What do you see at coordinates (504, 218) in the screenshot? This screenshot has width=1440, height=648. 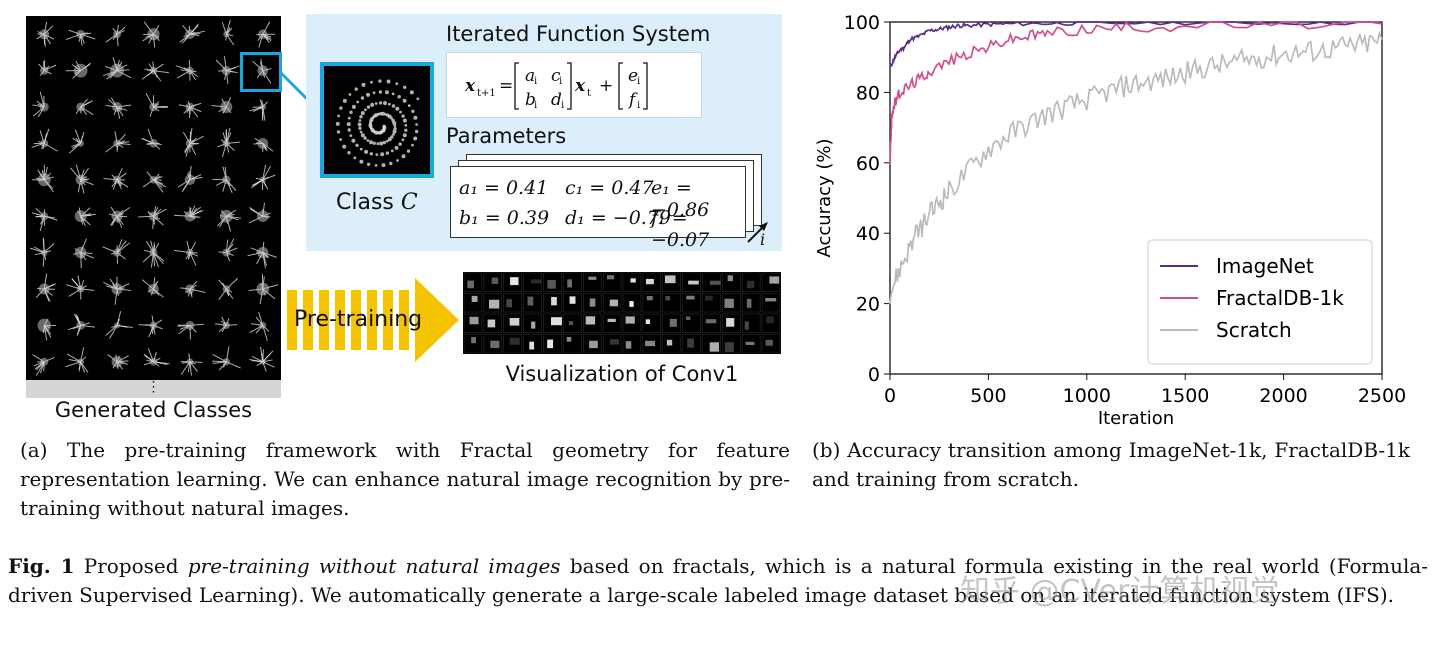 I see `param-b: b₁ = 0.39` at bounding box center [504, 218].